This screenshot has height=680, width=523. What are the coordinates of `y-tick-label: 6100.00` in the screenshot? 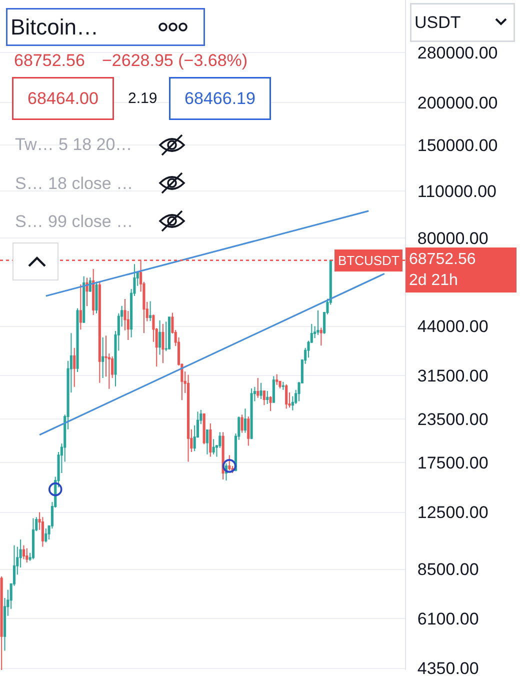 It's located at (448, 618).